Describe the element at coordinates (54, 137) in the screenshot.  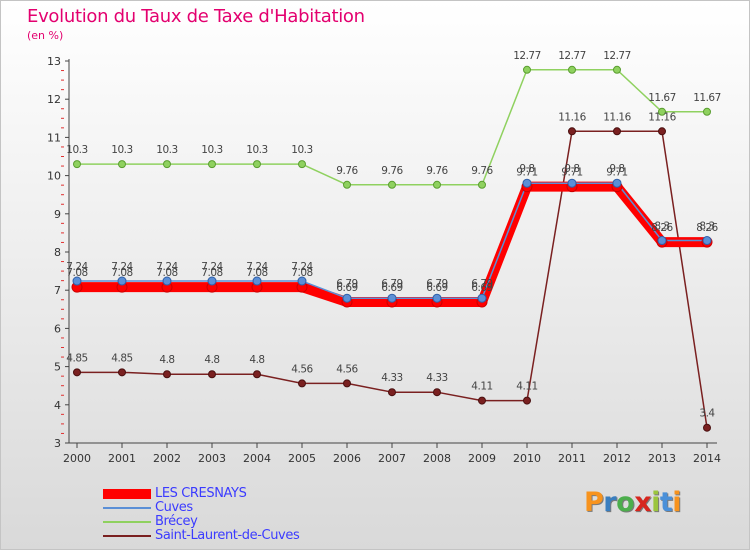
I see `y-tick-label: 11` at that location.